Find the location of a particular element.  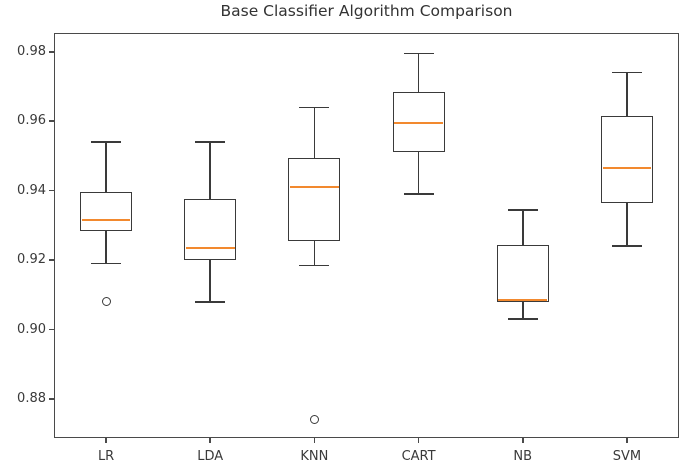

x-tick-label: NB is located at coordinates (523, 456).